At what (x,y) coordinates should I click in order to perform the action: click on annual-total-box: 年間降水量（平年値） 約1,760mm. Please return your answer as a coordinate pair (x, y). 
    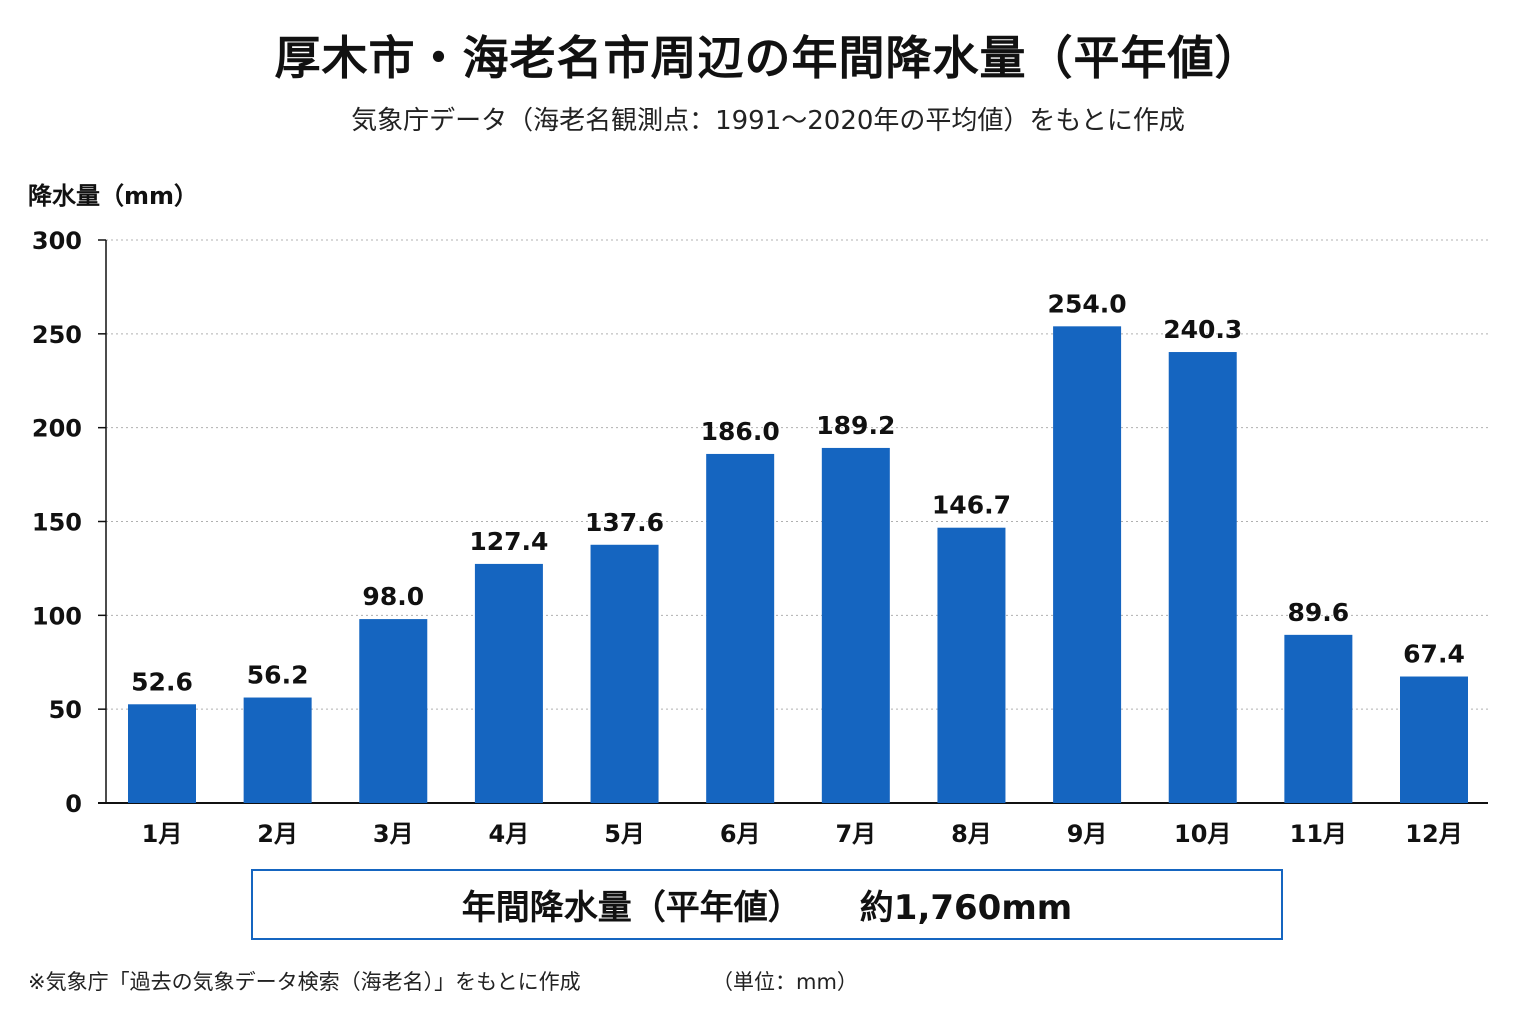
    Looking at the image, I should click on (767, 904).